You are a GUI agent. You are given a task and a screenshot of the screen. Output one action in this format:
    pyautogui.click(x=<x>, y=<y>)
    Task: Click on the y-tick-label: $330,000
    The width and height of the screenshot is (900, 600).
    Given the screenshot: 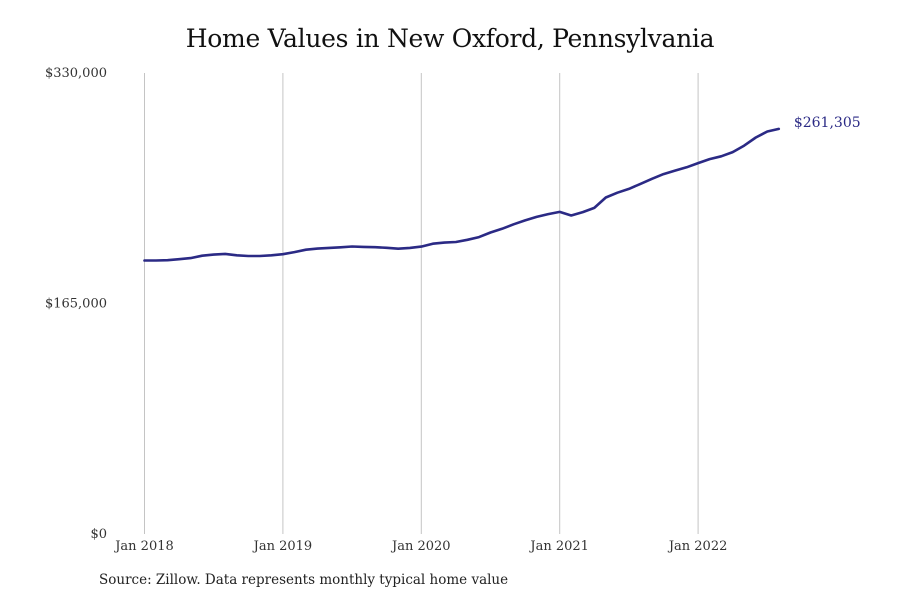 What is the action you would take?
    pyautogui.click(x=76, y=73)
    